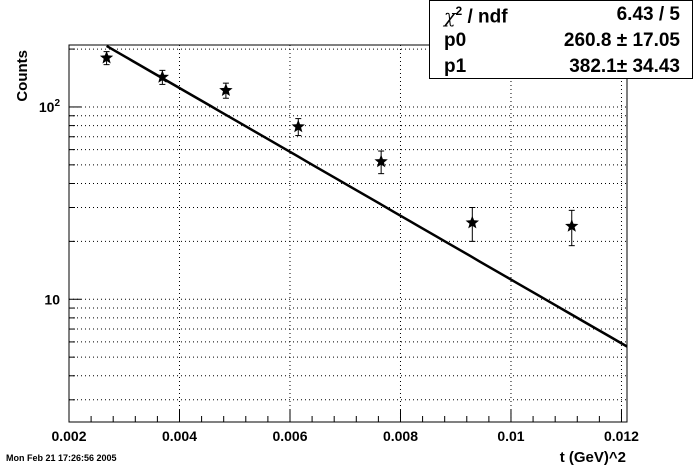 This screenshot has height=468, width=696. Describe the element at coordinates (648, 14) in the screenshot. I see `chi2-value: 6.43 / 5` at that location.